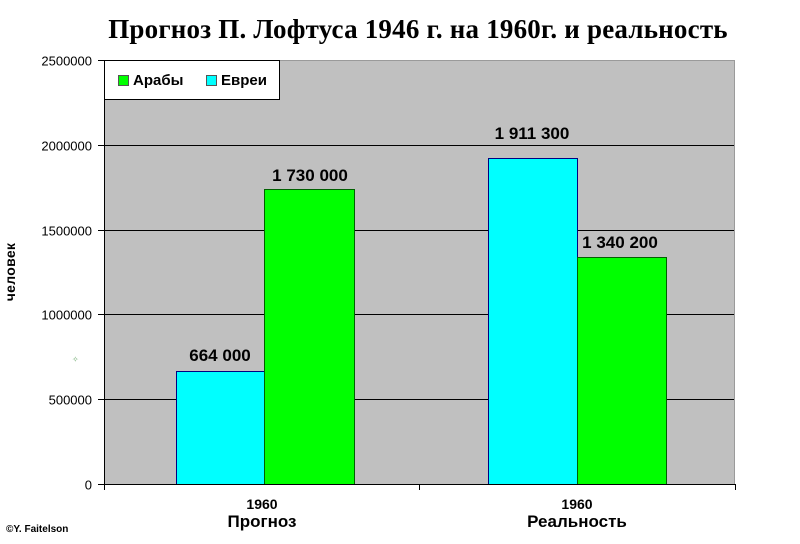 The image size is (800, 544). Describe the element at coordinates (244, 80) in the screenshot. I see `legend-label-jews: Евреи` at that location.